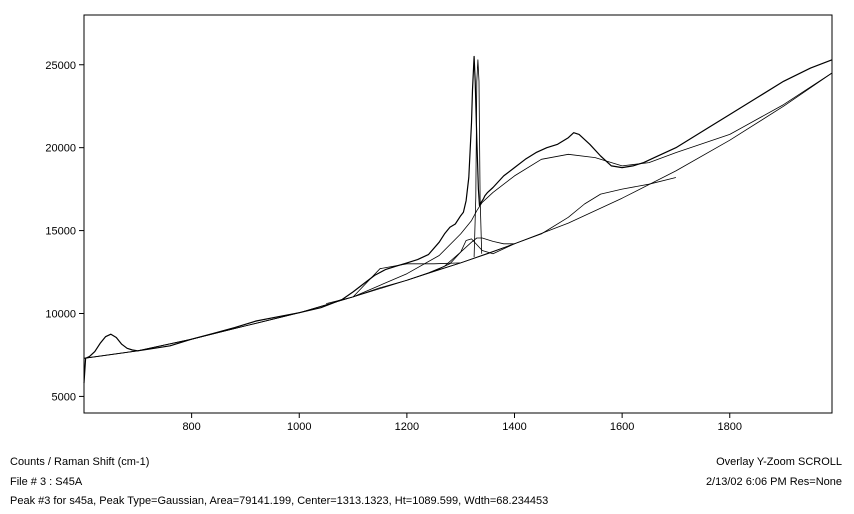 The width and height of the screenshot is (854, 514). Describe the element at coordinates (60, 149) in the screenshot. I see `y-tick-label: 20000` at that location.